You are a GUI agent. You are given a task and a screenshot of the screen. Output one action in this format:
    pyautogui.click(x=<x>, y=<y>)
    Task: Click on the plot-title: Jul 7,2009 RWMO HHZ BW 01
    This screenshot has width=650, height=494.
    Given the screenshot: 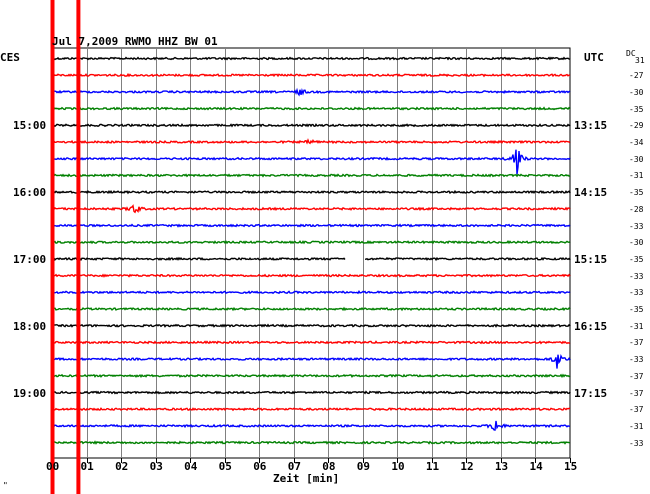 What is the action you would take?
    pyautogui.click(x=135, y=41)
    